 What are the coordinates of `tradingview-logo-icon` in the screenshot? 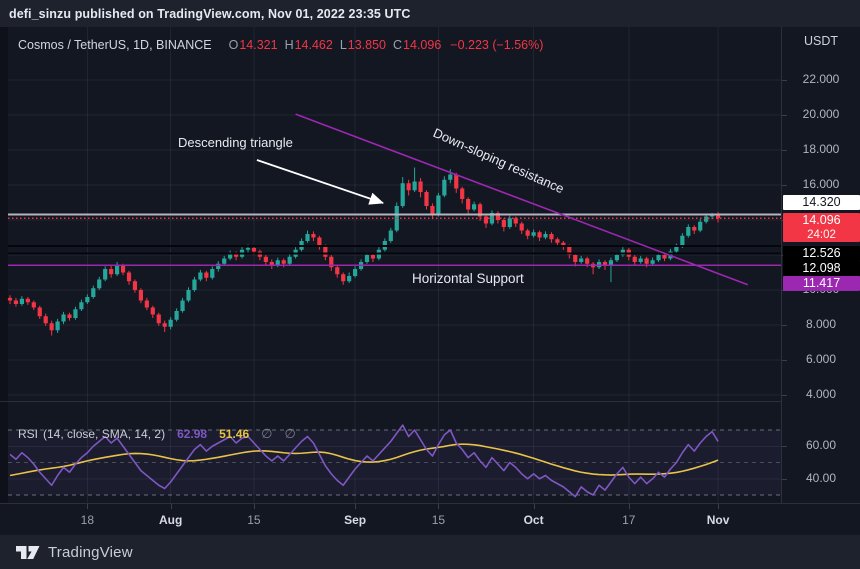 It's located at (28, 552).